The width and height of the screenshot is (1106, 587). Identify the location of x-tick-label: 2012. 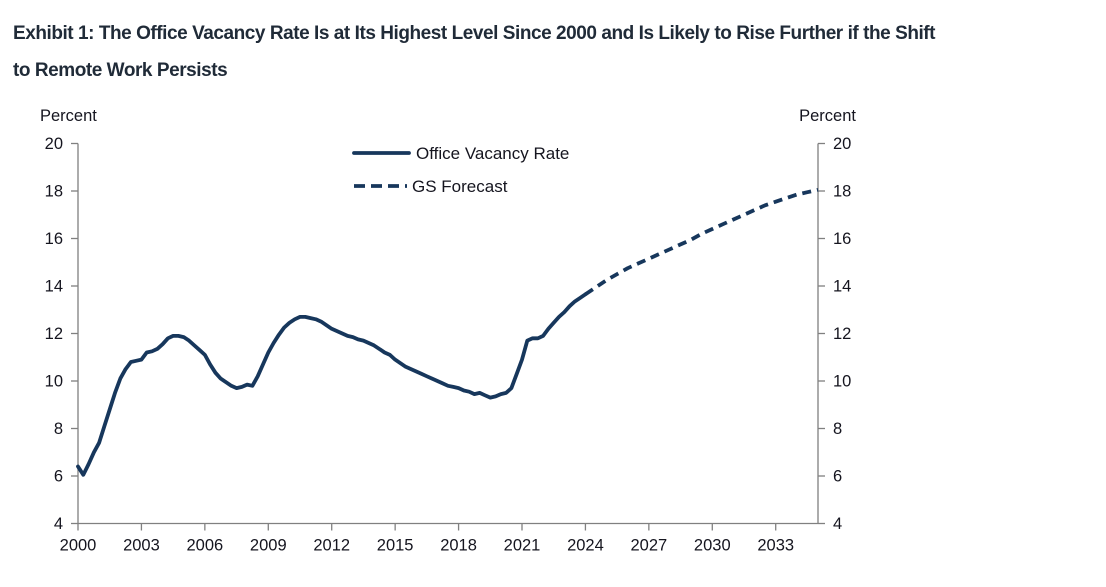
(331, 546).